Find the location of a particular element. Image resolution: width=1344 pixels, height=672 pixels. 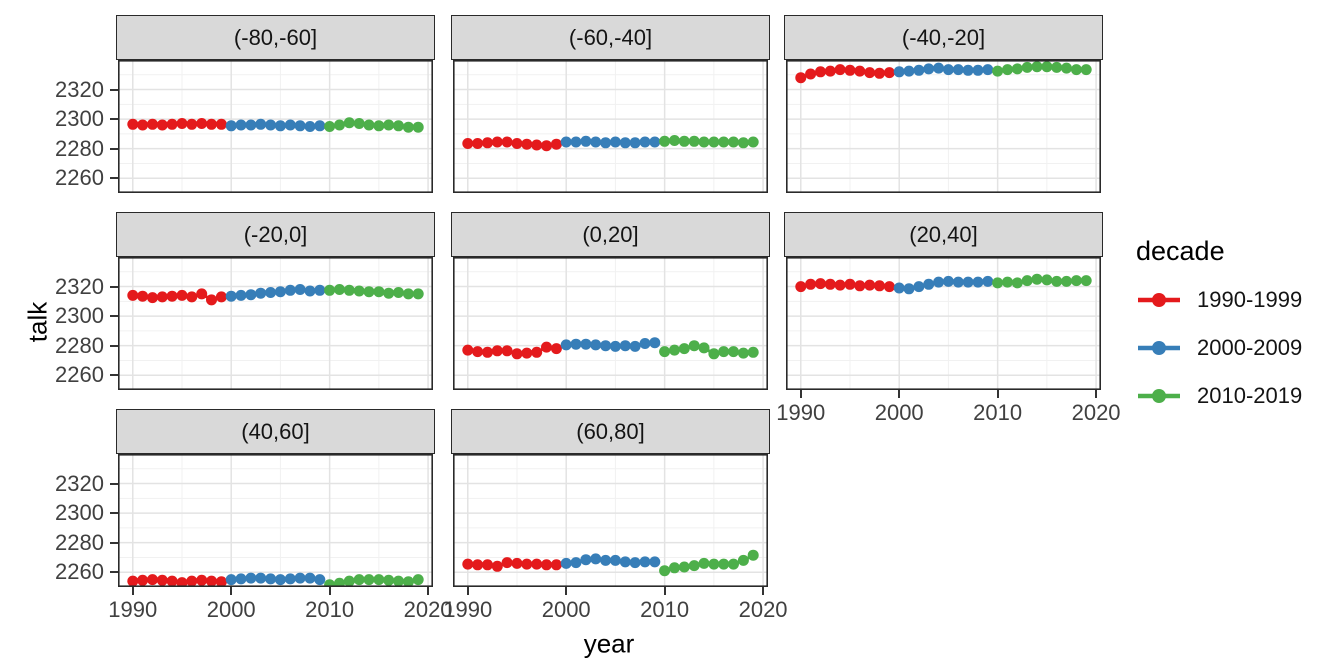

legend-item: 2010-2019 is located at coordinates (1219, 396).